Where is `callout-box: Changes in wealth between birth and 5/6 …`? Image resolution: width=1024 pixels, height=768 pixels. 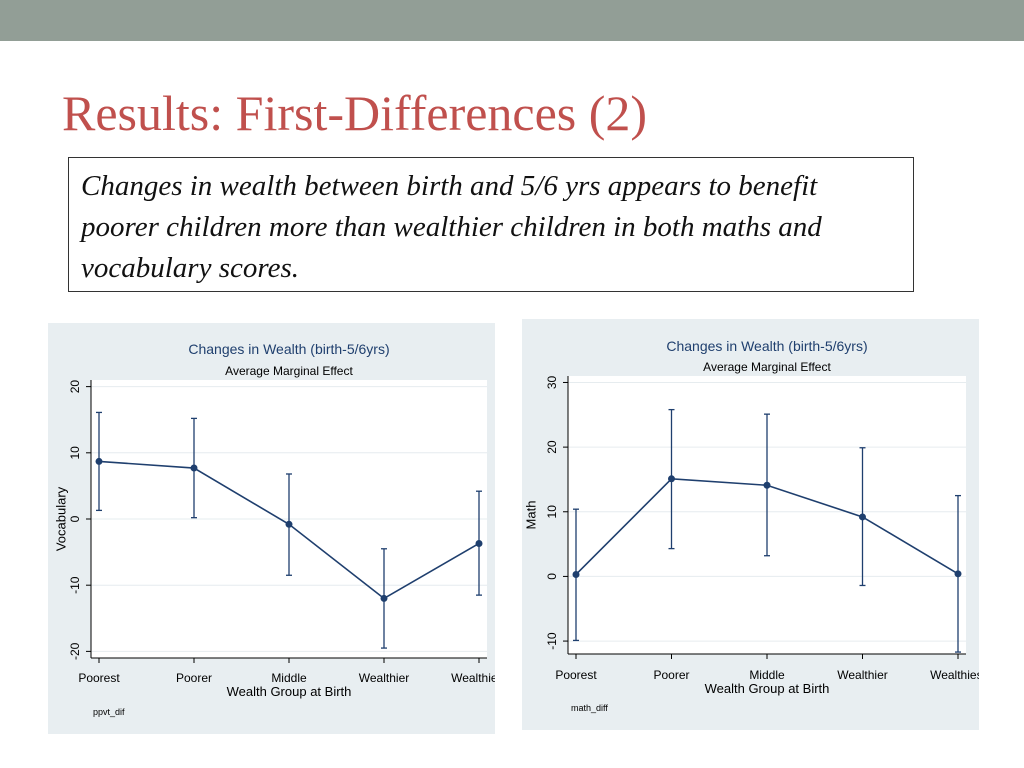 callout-box: Changes in wealth between birth and 5/6 … is located at coordinates (491, 224).